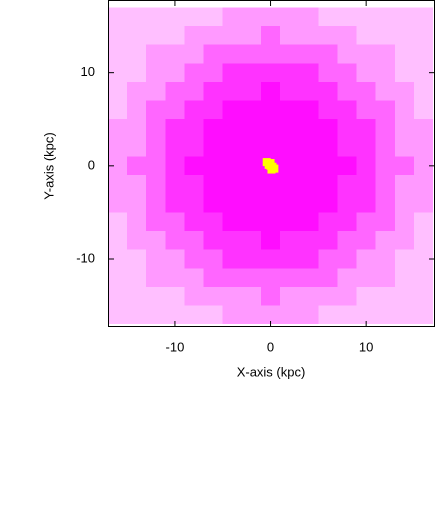  Describe the element at coordinates (271, 371) in the screenshot. I see `x-axis-label: X-axis (kpc)` at that location.